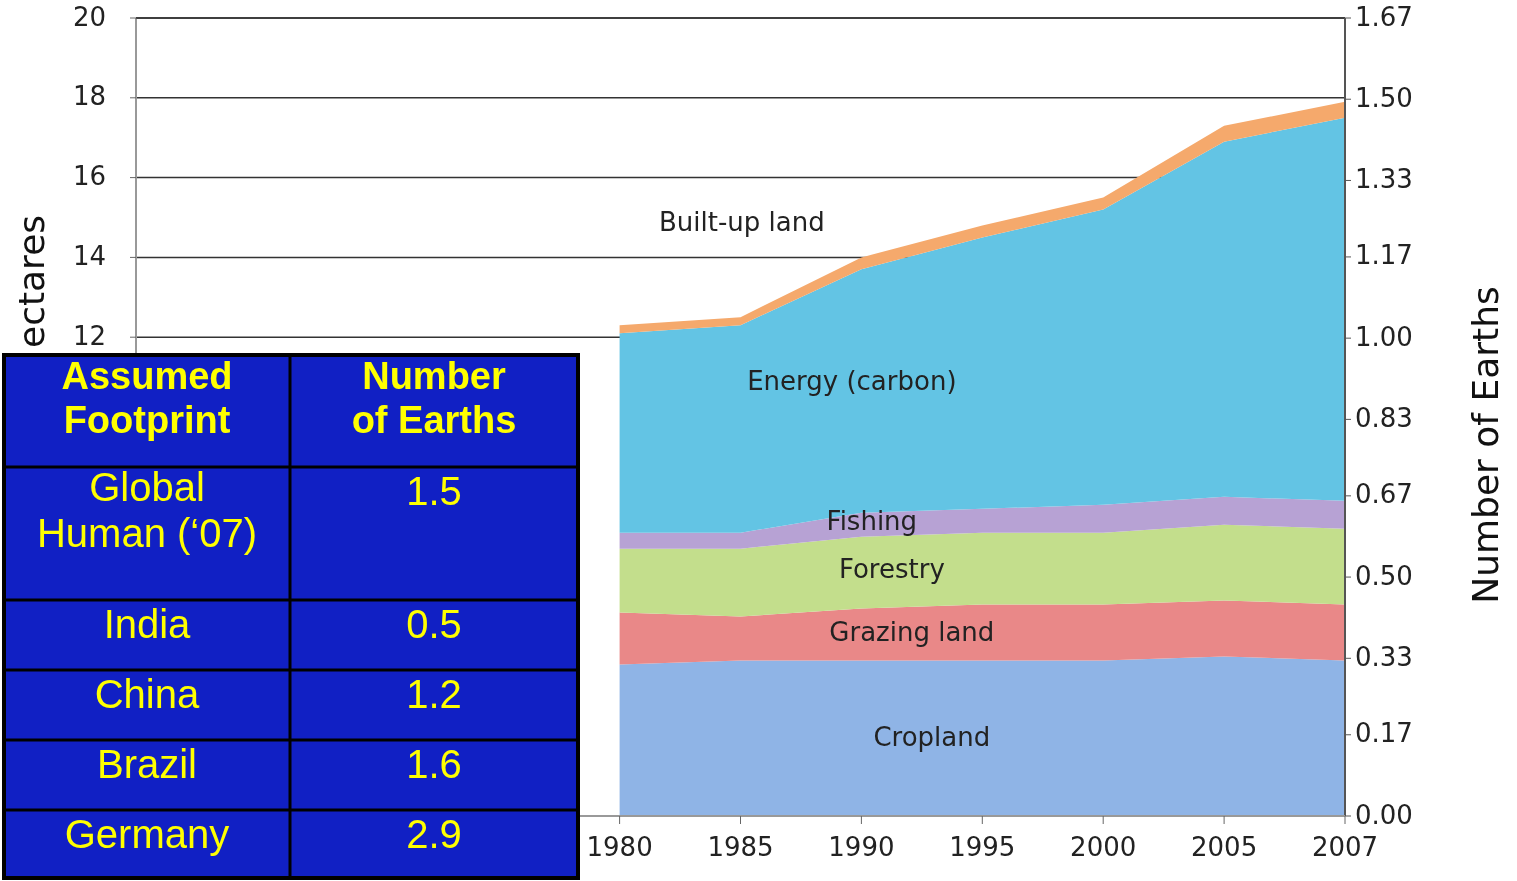 The height and width of the screenshot is (881, 1517). What do you see at coordinates (1384, 178) in the screenshot?
I see `y2-tick-label: 1.33` at bounding box center [1384, 178].